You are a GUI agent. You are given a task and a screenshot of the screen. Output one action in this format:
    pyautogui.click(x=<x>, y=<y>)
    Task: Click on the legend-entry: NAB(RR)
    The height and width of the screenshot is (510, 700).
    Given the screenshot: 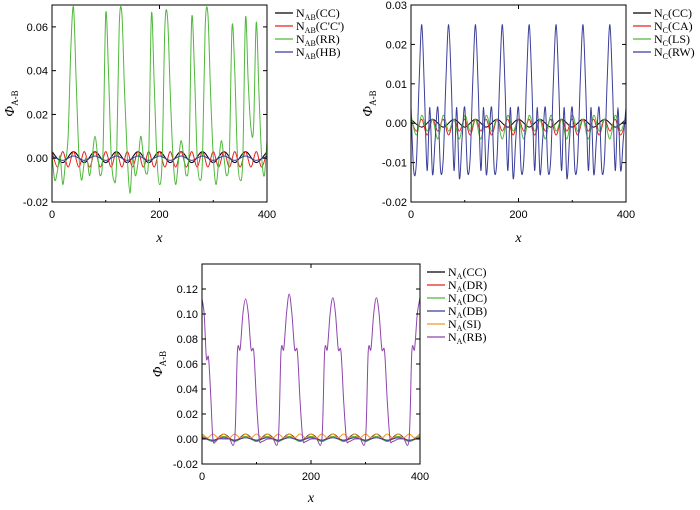 What is the action you would take?
    pyautogui.click(x=318, y=40)
    